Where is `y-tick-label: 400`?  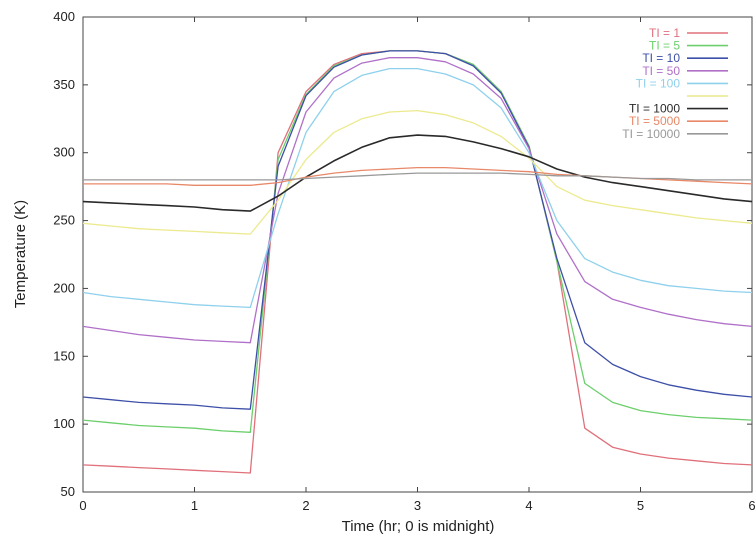
y-tick-label: 400 is located at coordinates (64, 16).